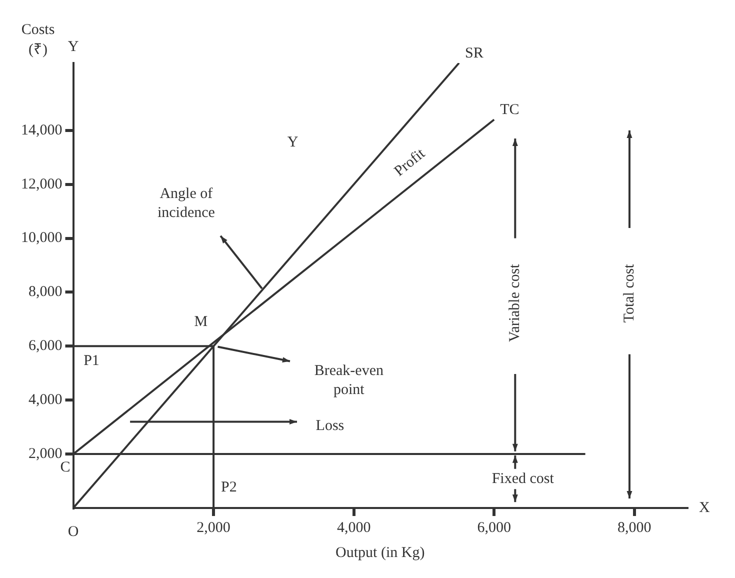  Describe the element at coordinates (380, 552) in the screenshot. I see `x-axis-title: Output (in Kg)` at that location.